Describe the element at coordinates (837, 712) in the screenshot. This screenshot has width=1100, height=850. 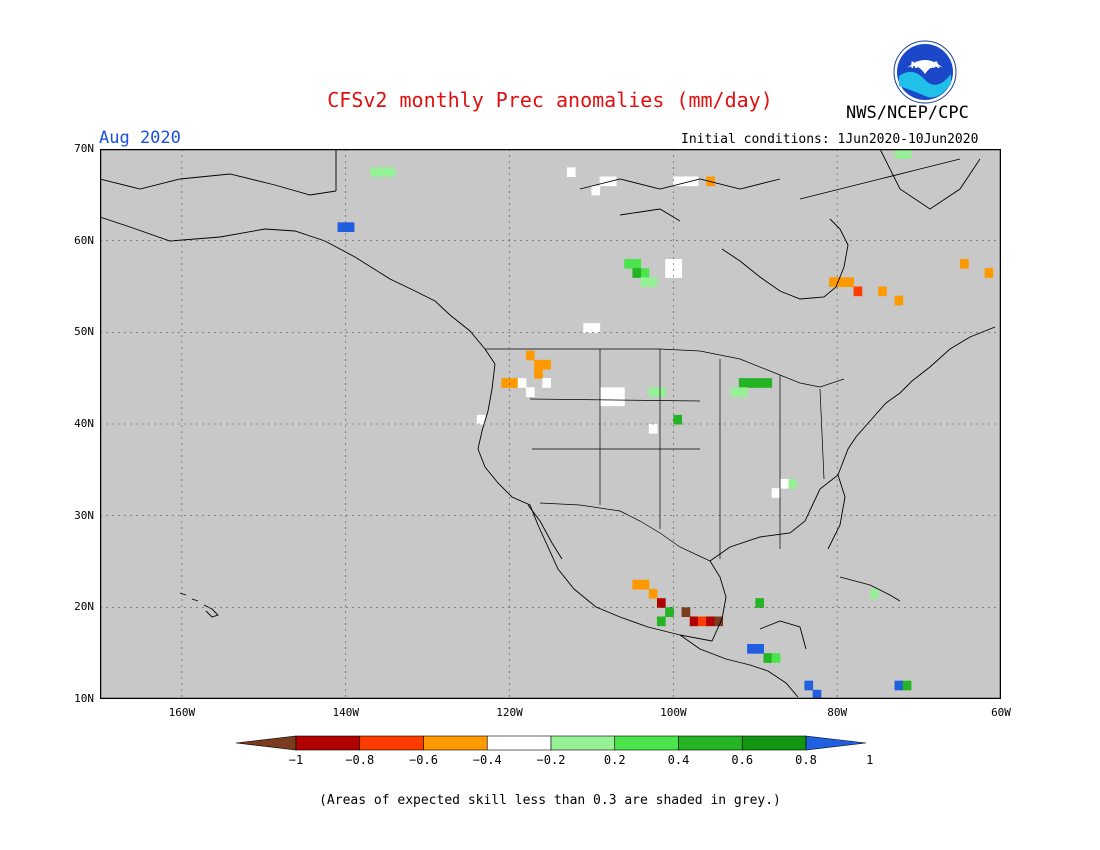
I see `lon-label: 80W` at that location.